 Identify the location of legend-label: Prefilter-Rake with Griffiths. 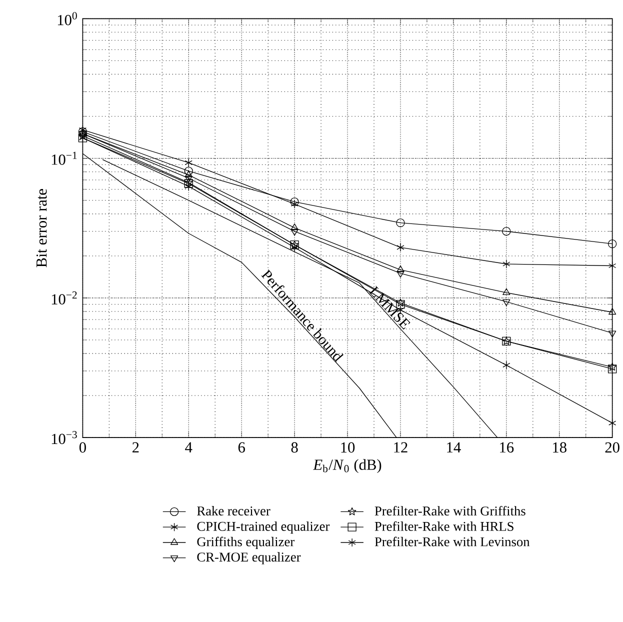
(450, 511).